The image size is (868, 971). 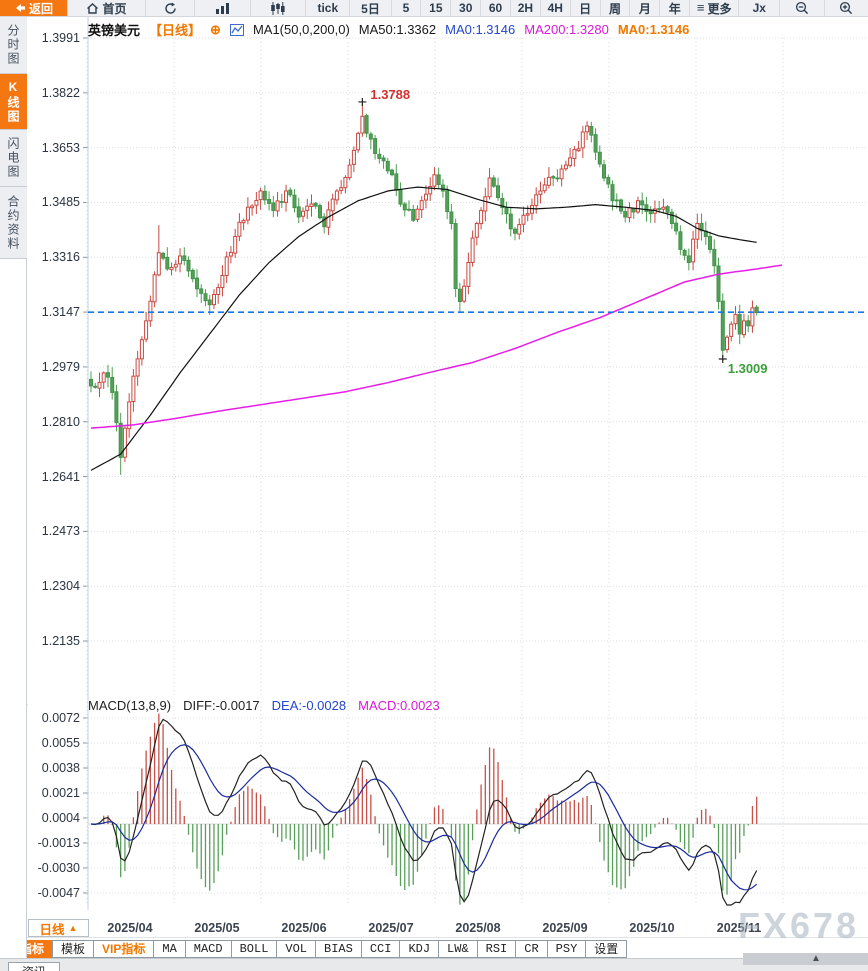 What do you see at coordinates (458, 949) in the screenshot?
I see `tab-lwr: LW&` at bounding box center [458, 949].